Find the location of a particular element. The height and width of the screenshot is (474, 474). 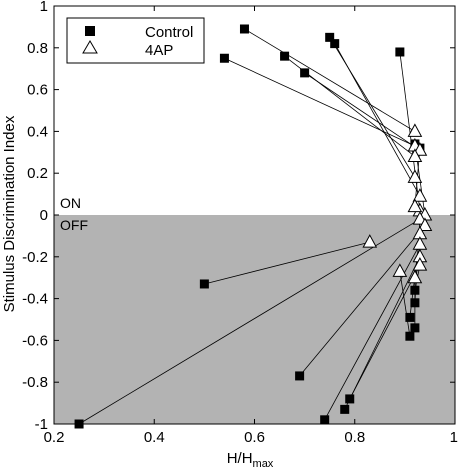

legend-control-marker is located at coordinates (90, 31).